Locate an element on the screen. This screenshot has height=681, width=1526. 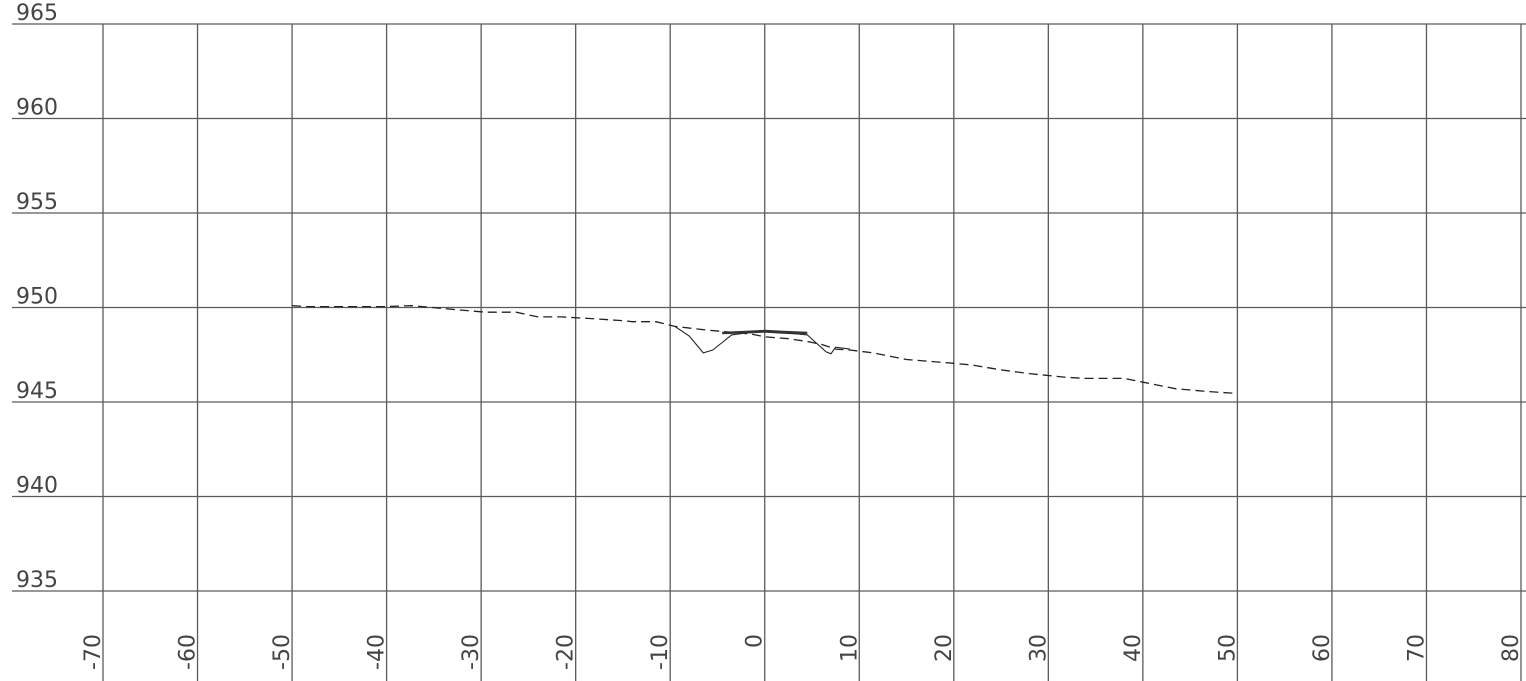
x-tick-label: -20 is located at coordinates (566, 652).